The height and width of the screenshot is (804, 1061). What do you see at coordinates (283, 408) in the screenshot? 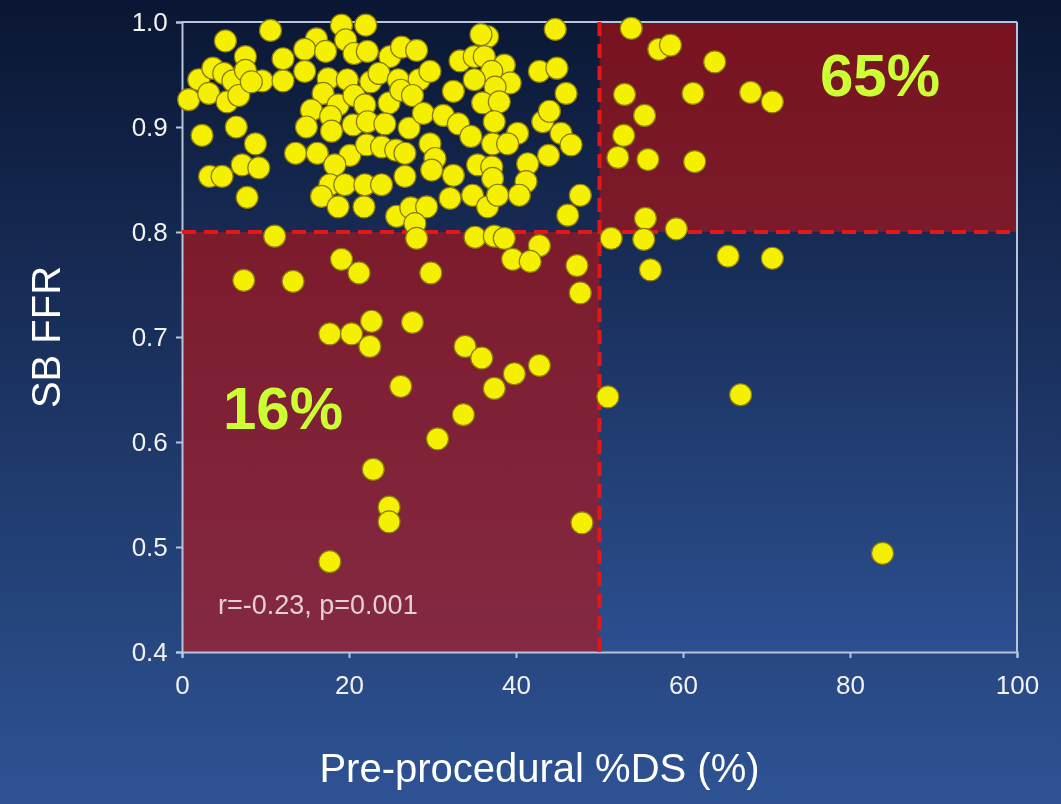
I see `annotation: 16%` at bounding box center [283, 408].